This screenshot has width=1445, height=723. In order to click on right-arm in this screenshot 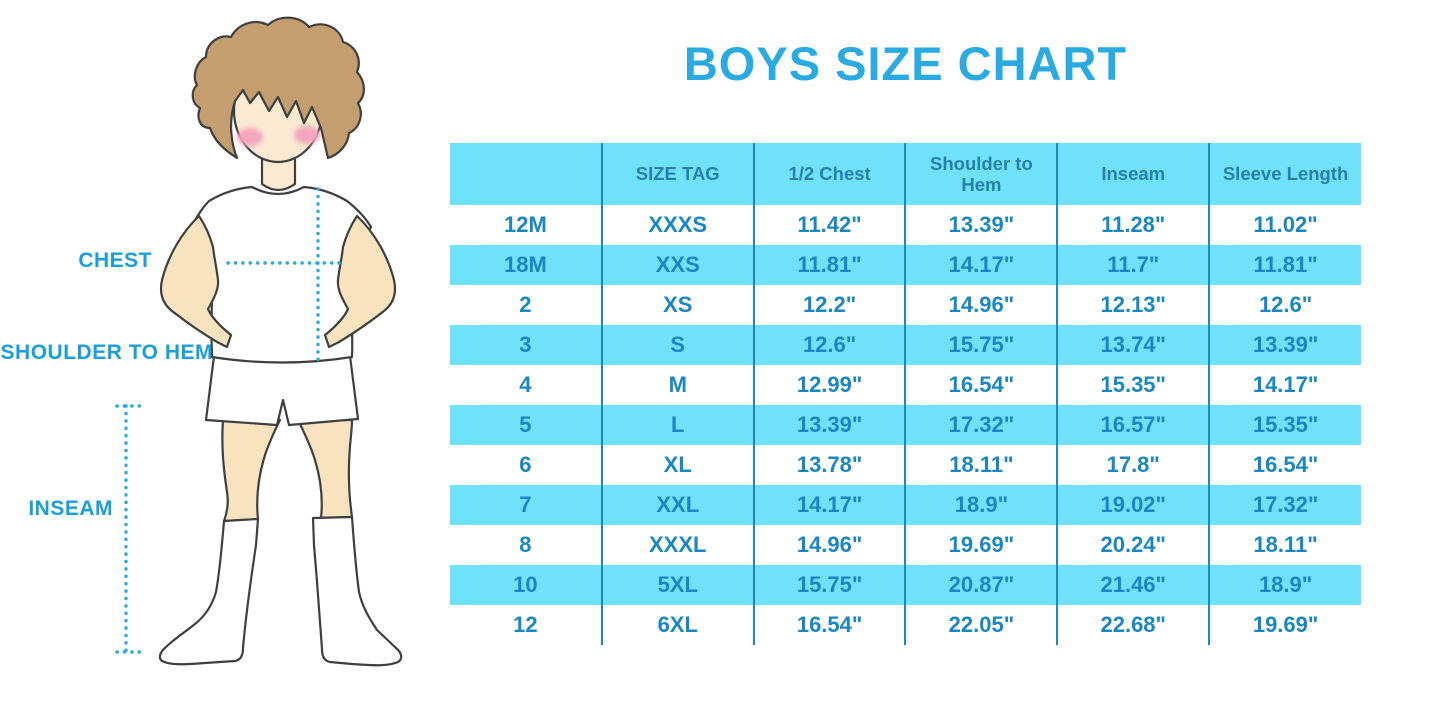, I will do `click(360, 281)`.